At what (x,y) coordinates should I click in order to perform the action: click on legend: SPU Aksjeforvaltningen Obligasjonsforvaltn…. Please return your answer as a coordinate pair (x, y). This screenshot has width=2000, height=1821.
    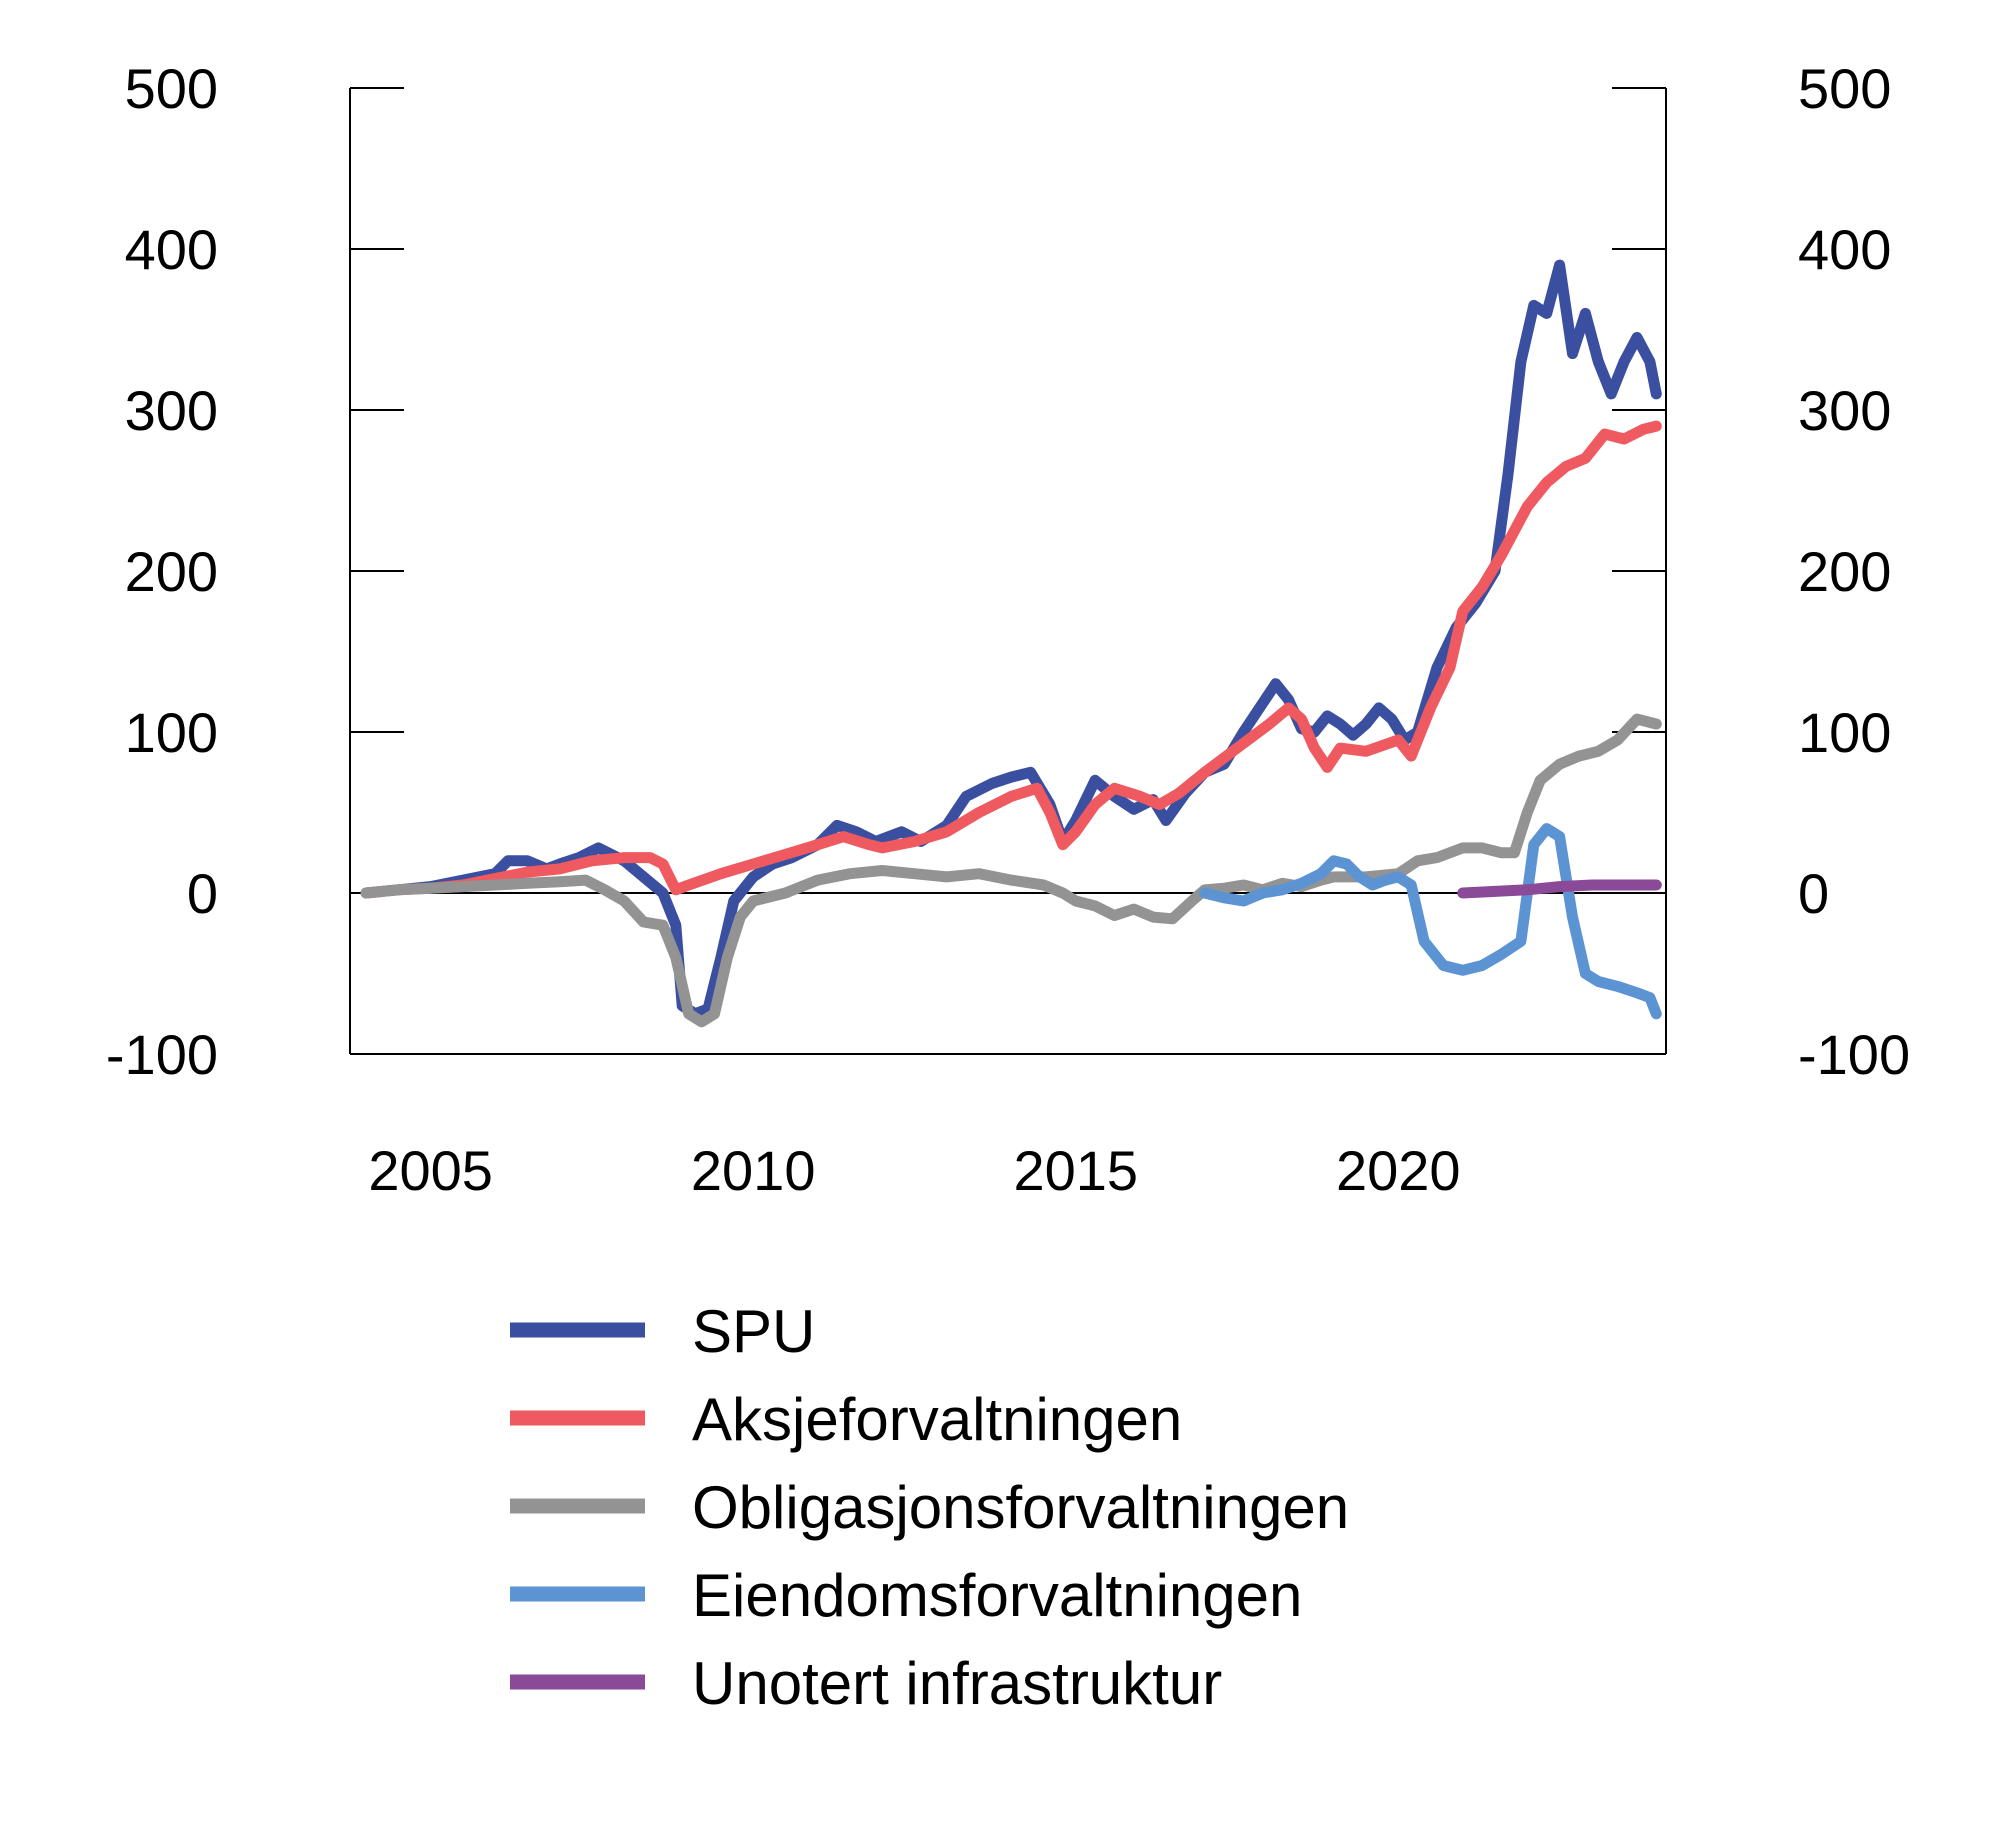
    Looking at the image, I should click on (929, 1507).